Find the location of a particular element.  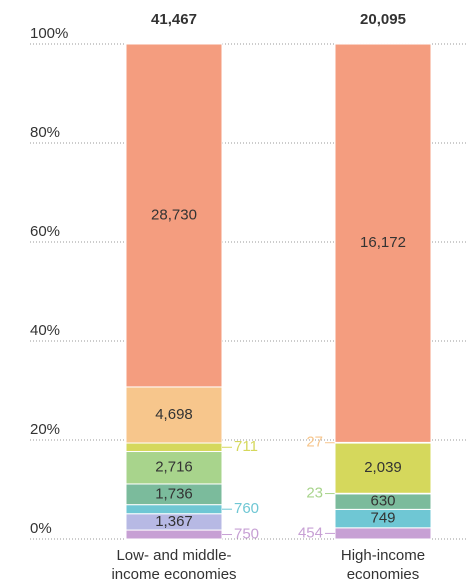

value-label: 27 is located at coordinates (314, 442).